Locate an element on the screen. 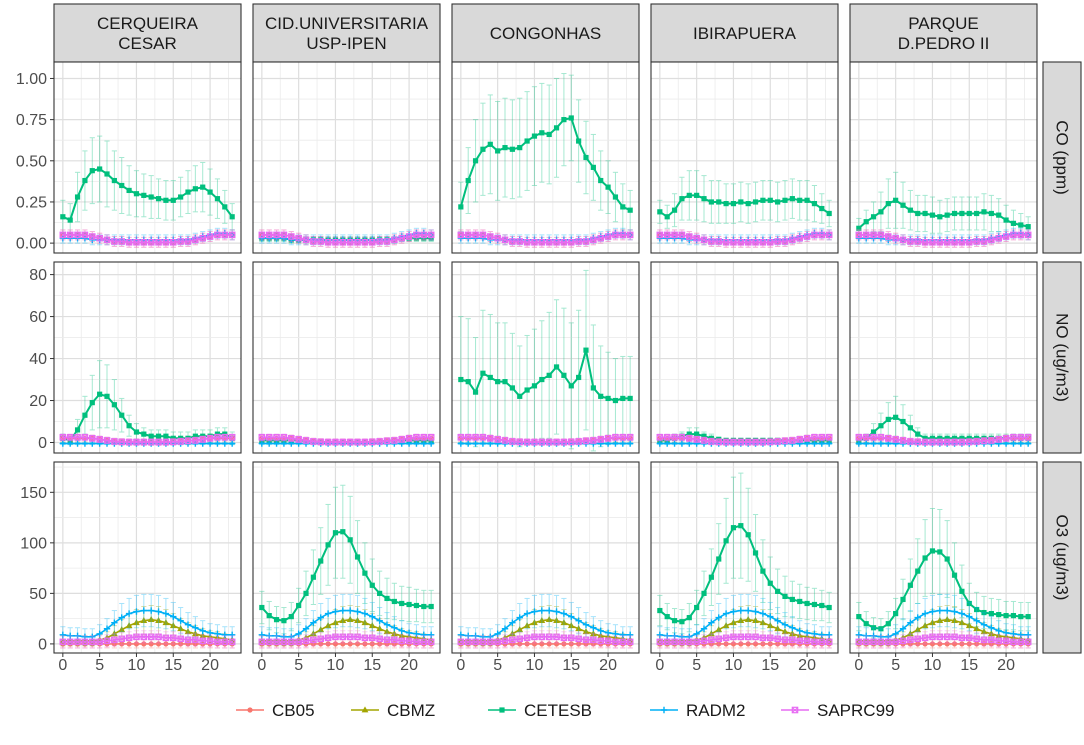 The height and width of the screenshot is (745, 1084). legend-item-radm2: RADM2 is located at coordinates (698, 710).